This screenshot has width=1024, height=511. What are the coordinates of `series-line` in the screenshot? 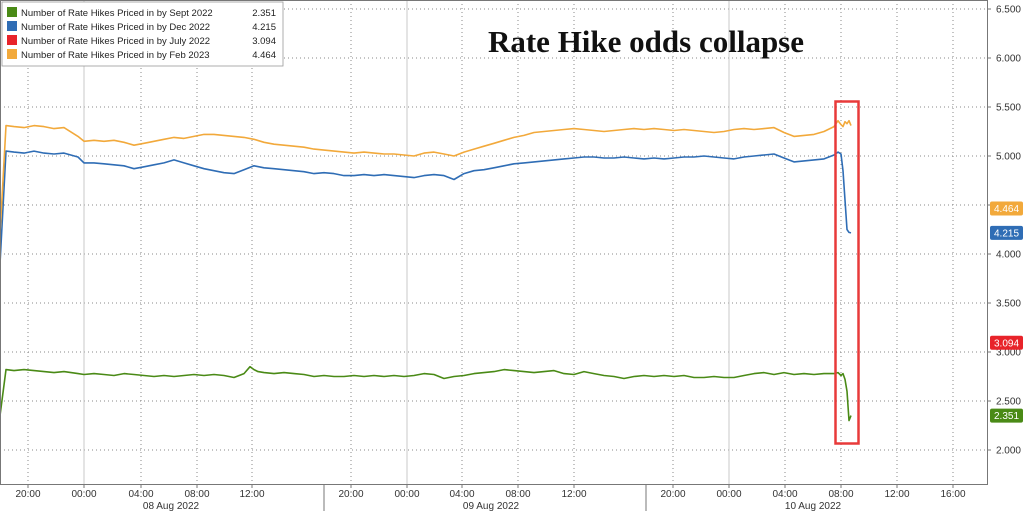 It's located at (426, 393).